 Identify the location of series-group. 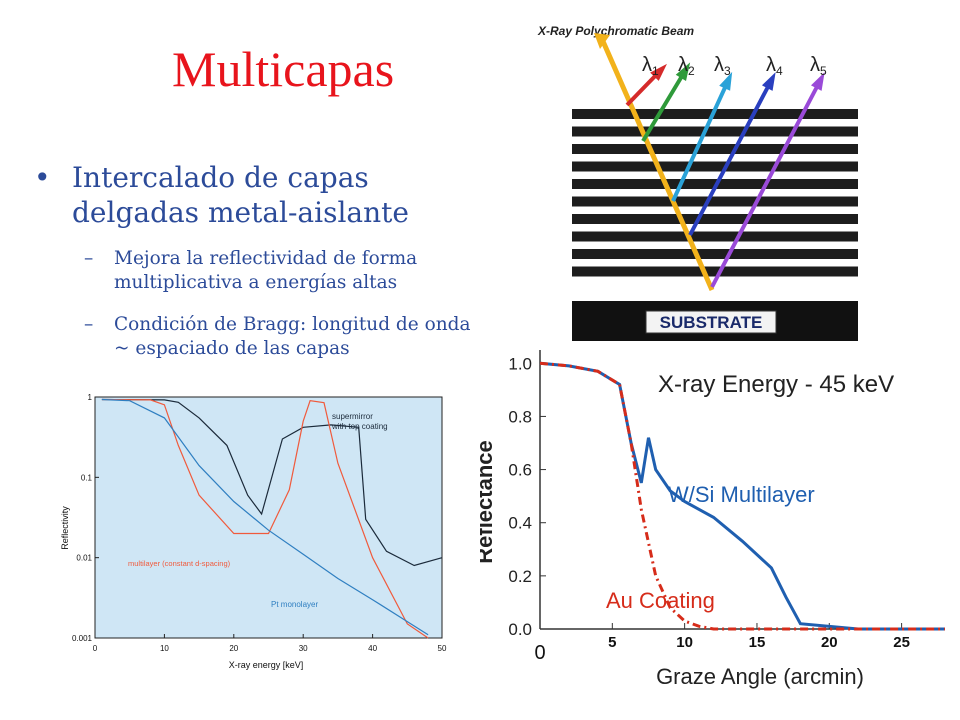
(272, 518).